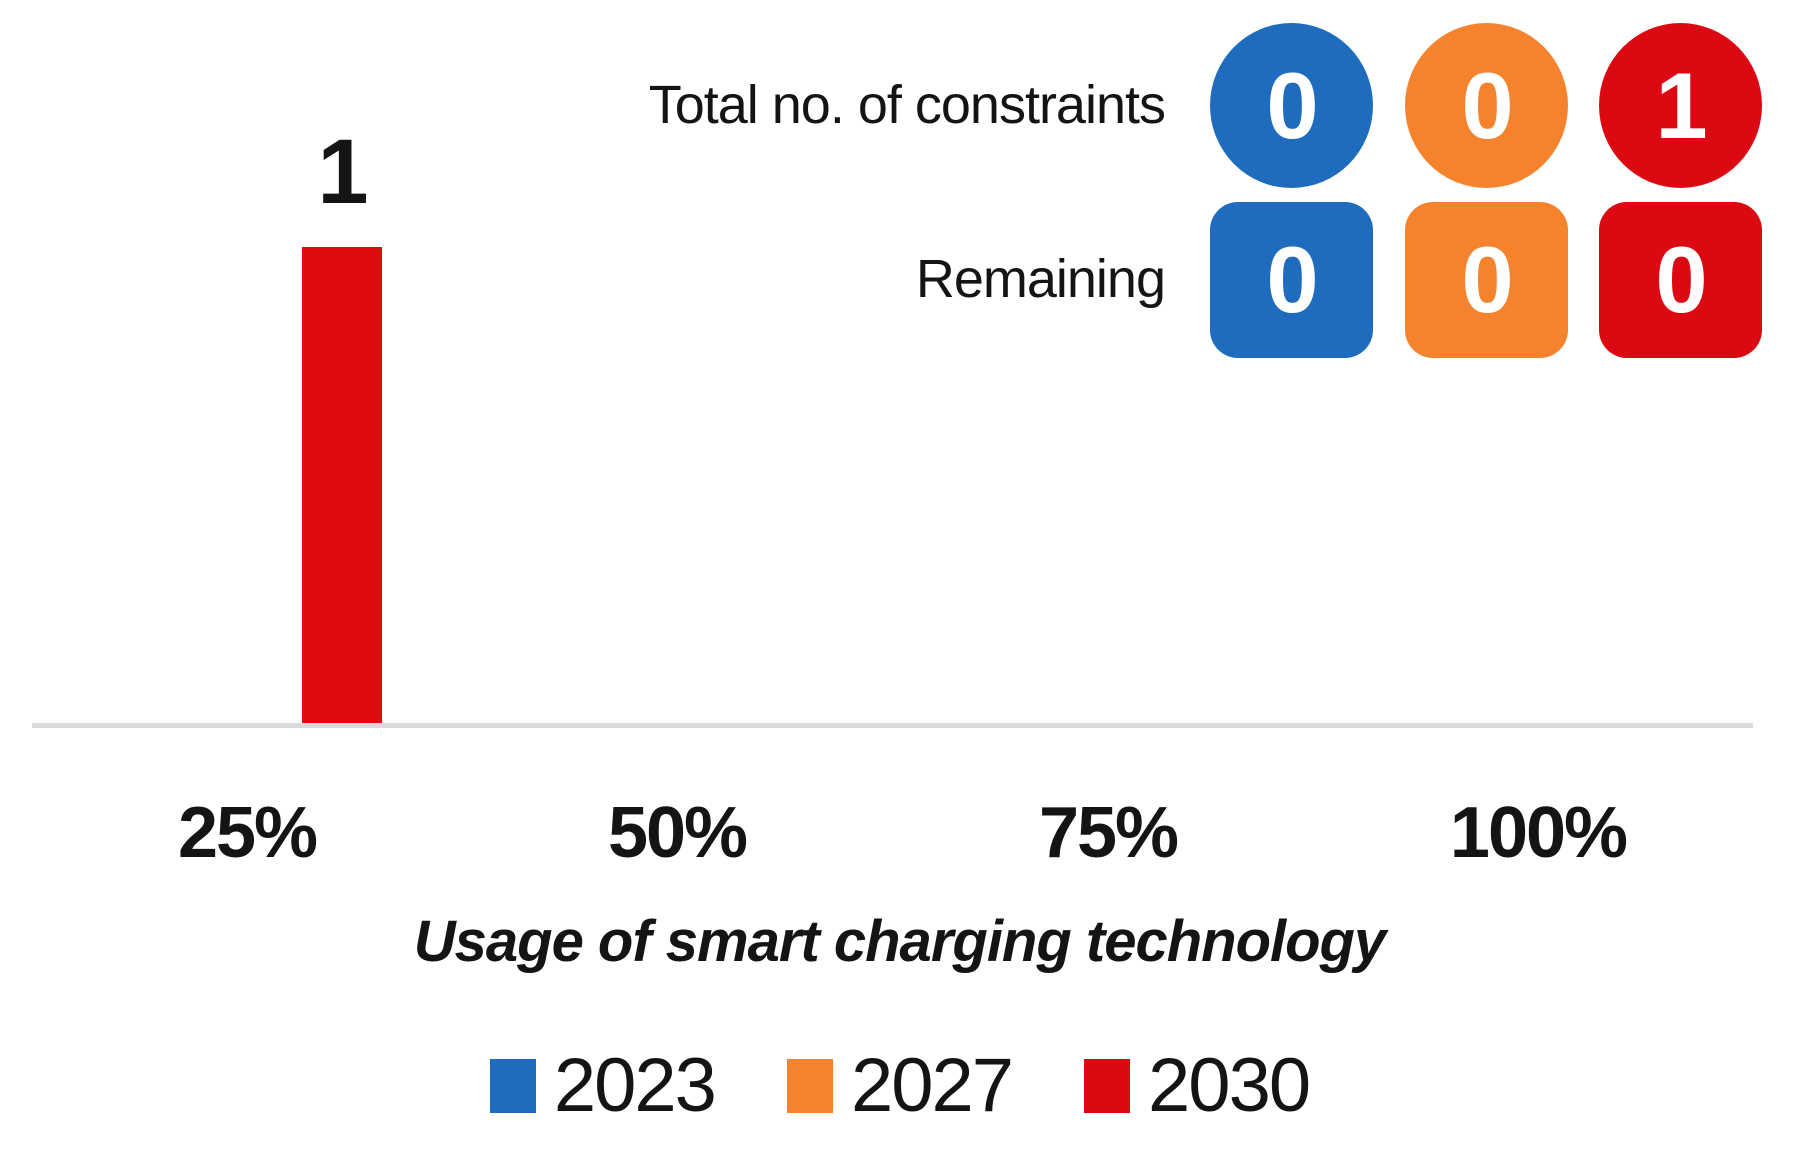  I want to click on total-2030-value: 1, so click(1681, 105).